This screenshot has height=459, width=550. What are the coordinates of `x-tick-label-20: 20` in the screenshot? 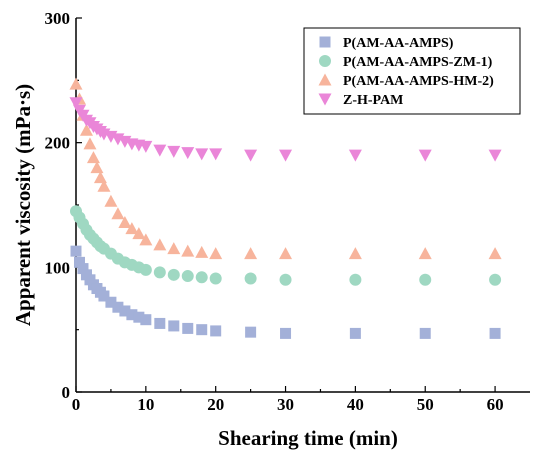 It's located at (215, 404).